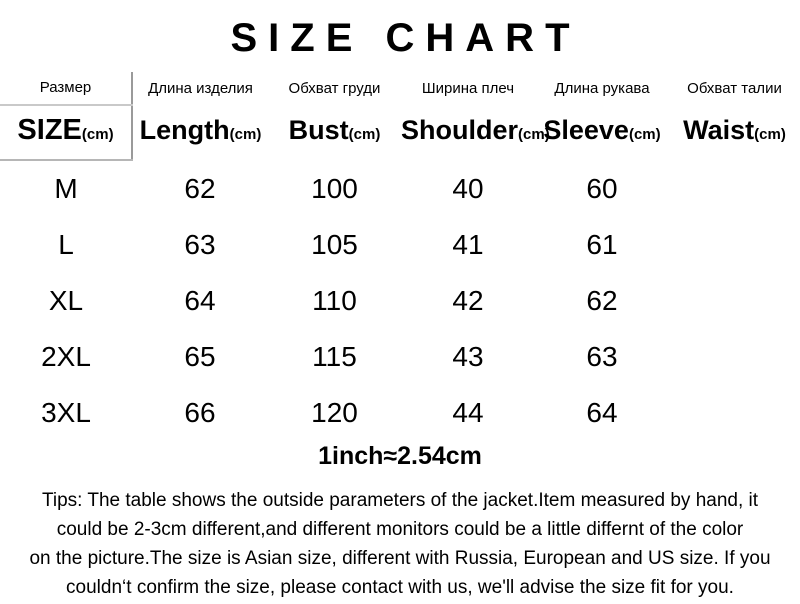  Describe the element at coordinates (334, 412) in the screenshot. I see `cell-bust: 120` at that location.